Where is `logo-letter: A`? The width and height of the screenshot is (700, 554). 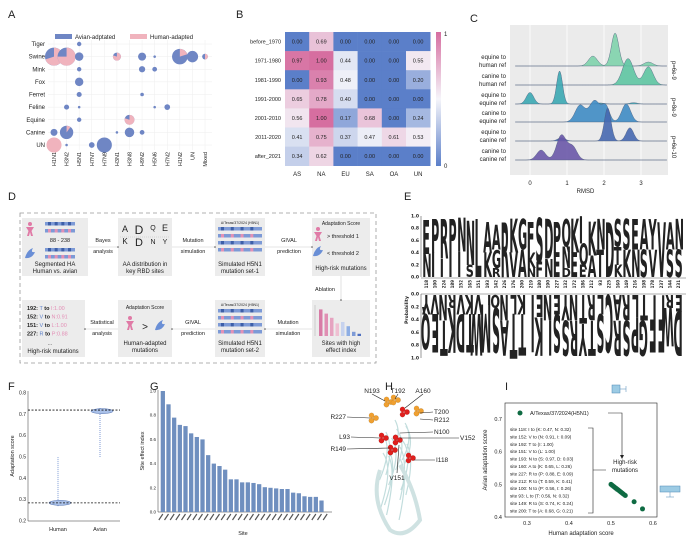 logo-letter: A is located at coordinates (644, 237).